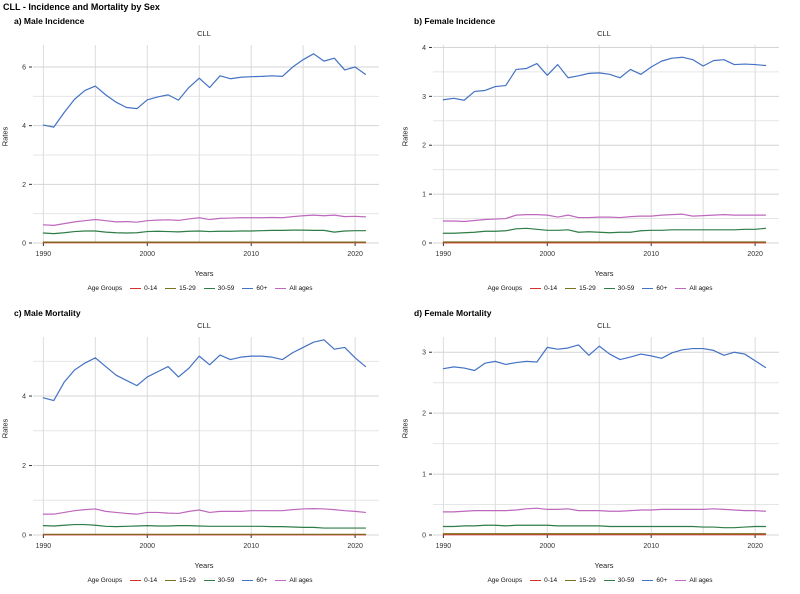 The height and width of the screenshot is (594, 800). Describe the element at coordinates (49, 21) in the screenshot. I see `panel-label: a) Male Incidence` at that location.